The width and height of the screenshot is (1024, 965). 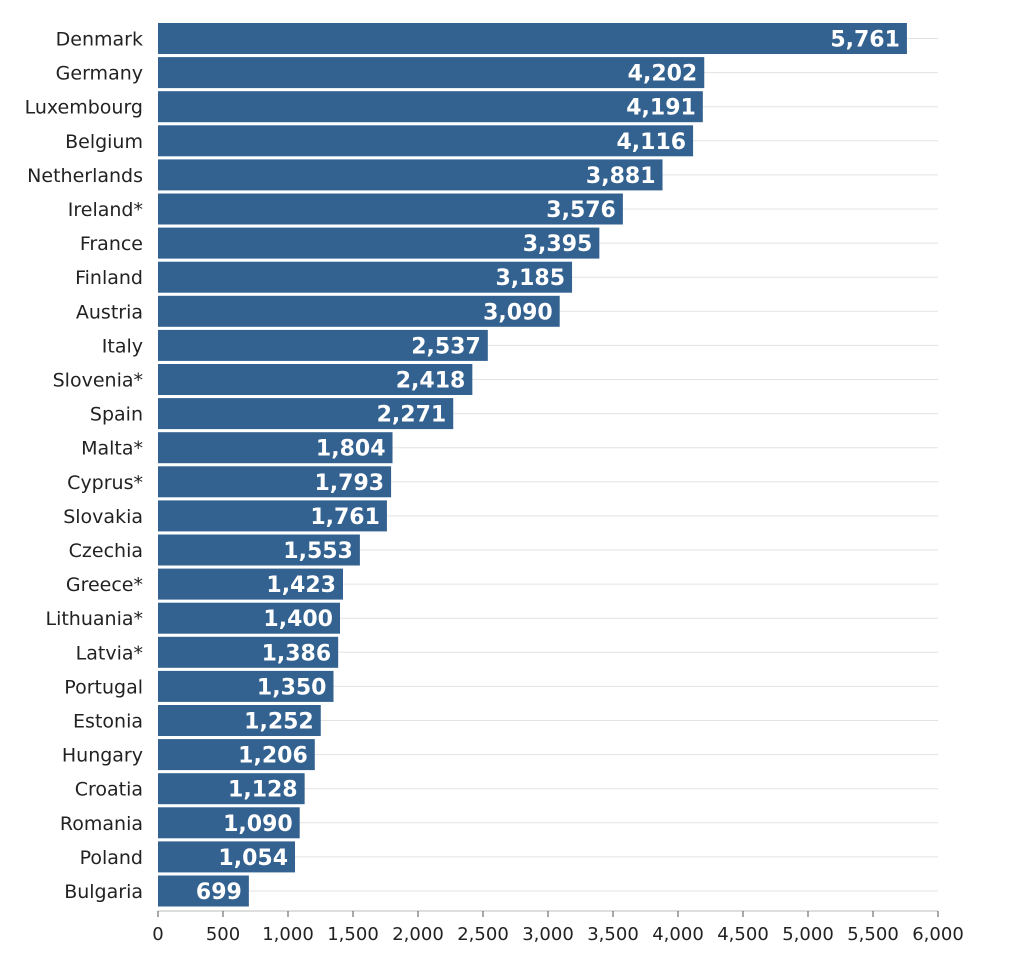 What do you see at coordinates (353, 934) in the screenshot?
I see `x-tick-label: 1,500` at bounding box center [353, 934].